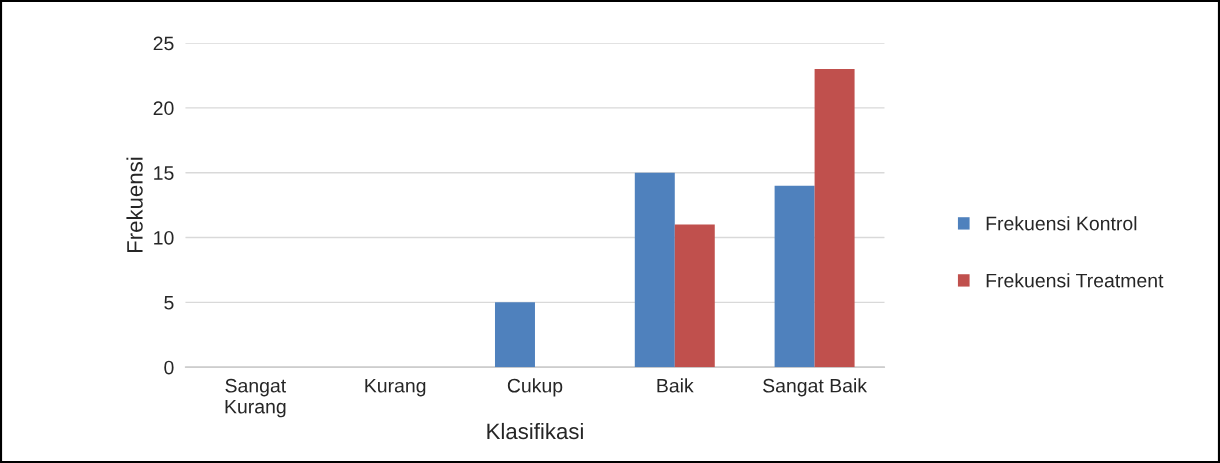 This screenshot has width=1220, height=463. I want to click on y-tick-label: 5, so click(169, 303).